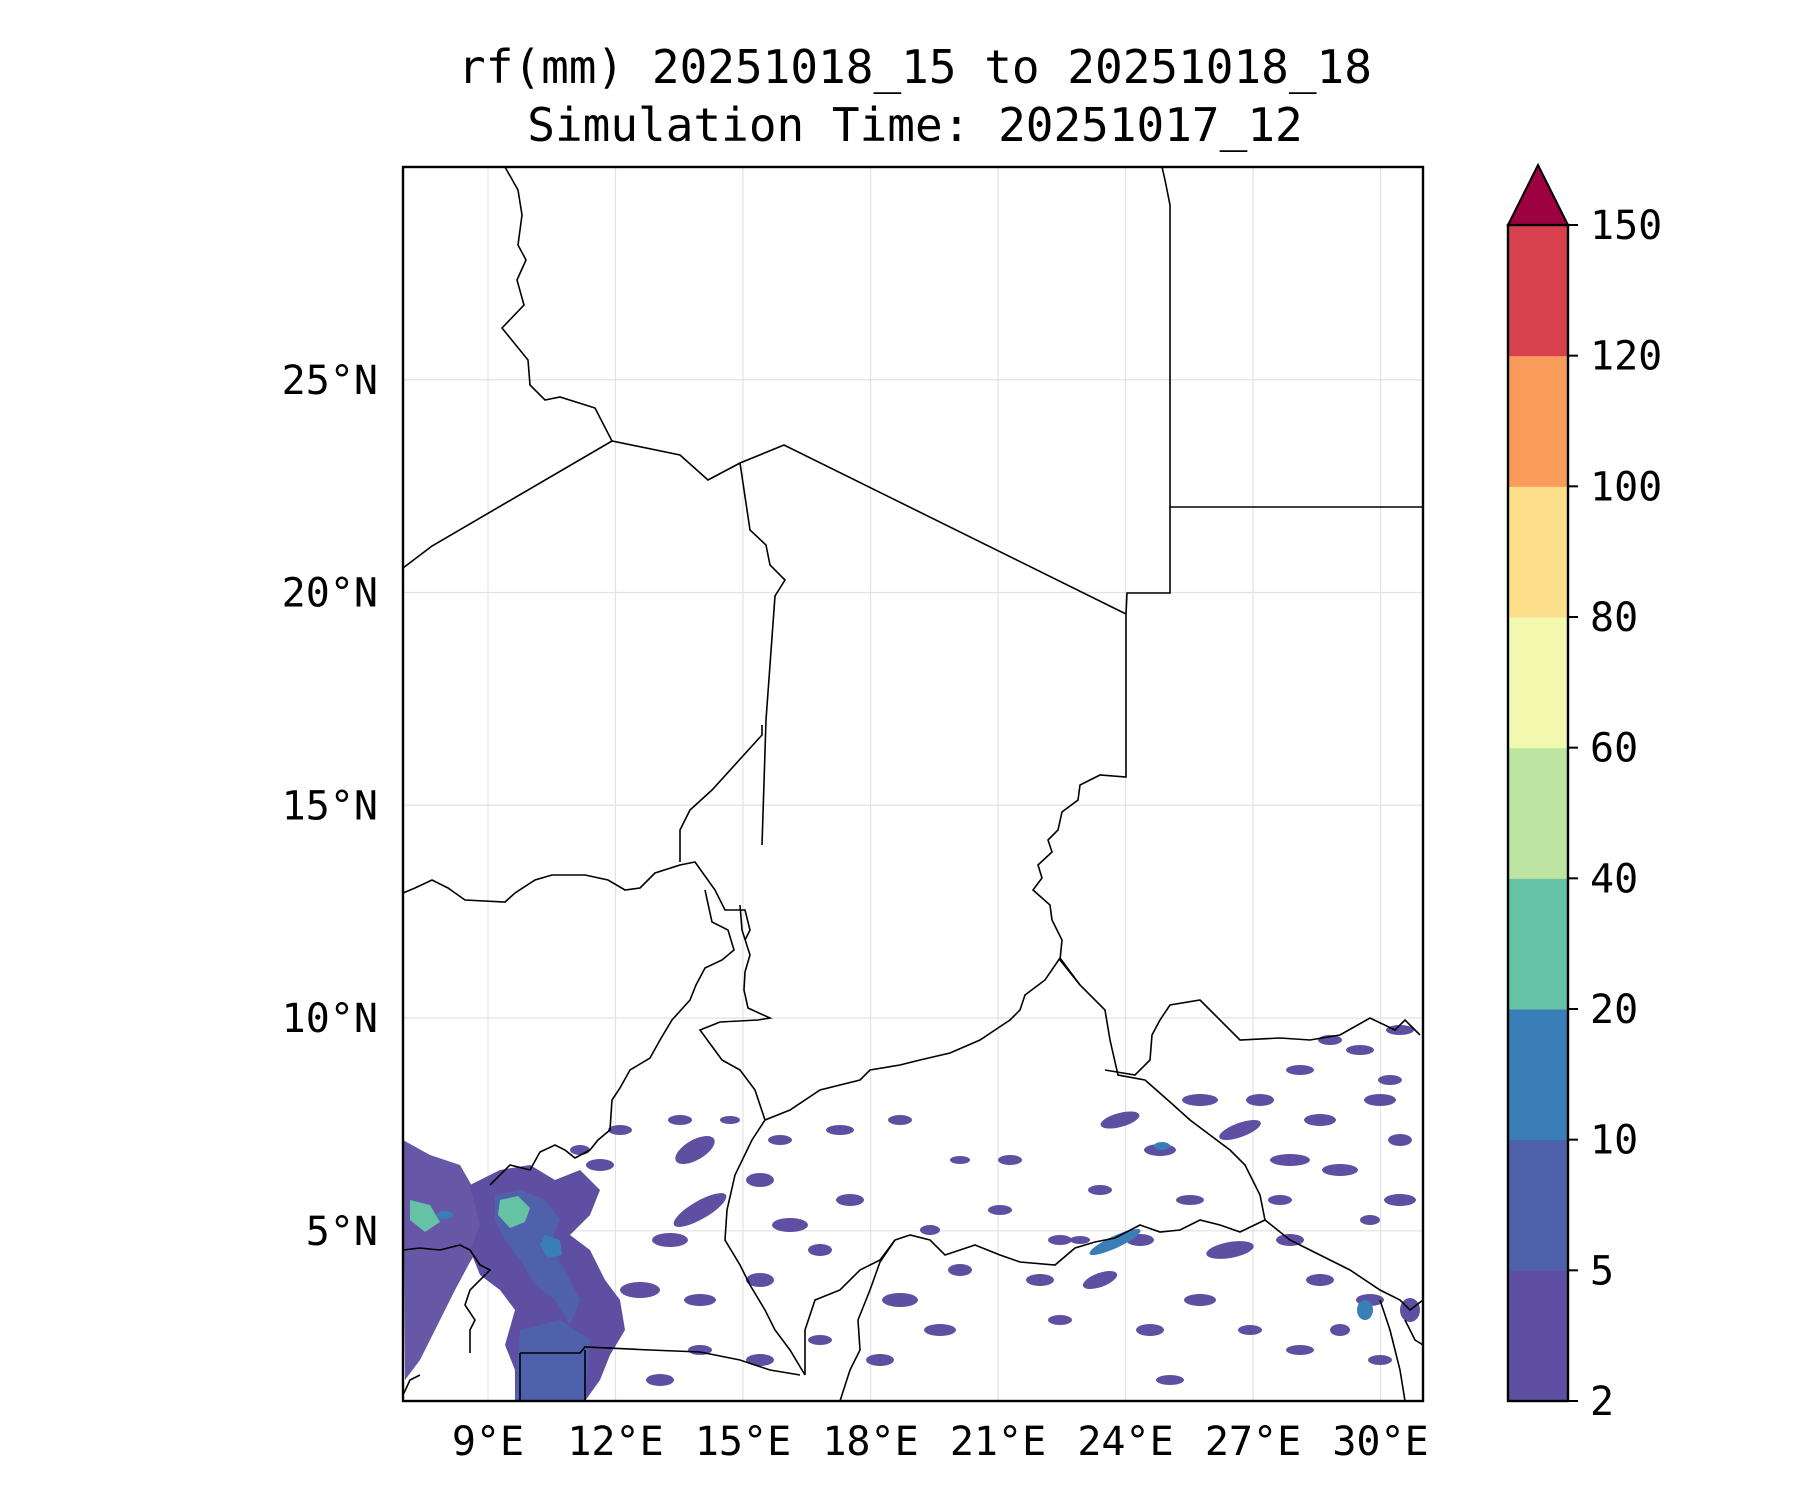 The image size is (1800, 1500). Describe the element at coordinates (940, 1442) in the screenshot. I see `longitude-tick-labels: 9°E 12°E 15°E 18°E 21°E 24°E 27°E 30°E` at that location.